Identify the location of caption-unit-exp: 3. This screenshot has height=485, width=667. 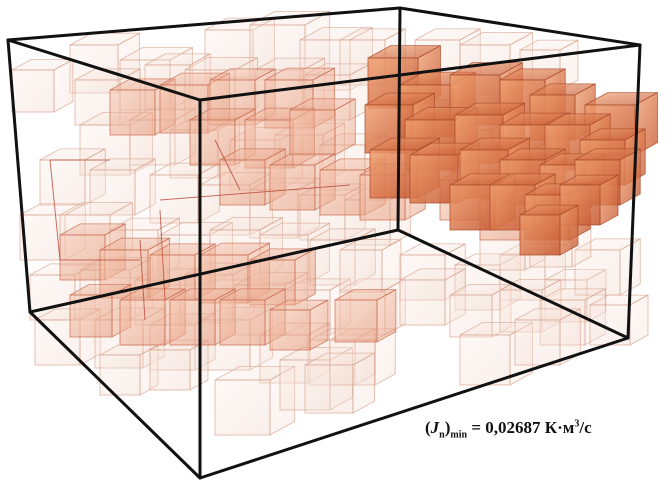
(577, 424).